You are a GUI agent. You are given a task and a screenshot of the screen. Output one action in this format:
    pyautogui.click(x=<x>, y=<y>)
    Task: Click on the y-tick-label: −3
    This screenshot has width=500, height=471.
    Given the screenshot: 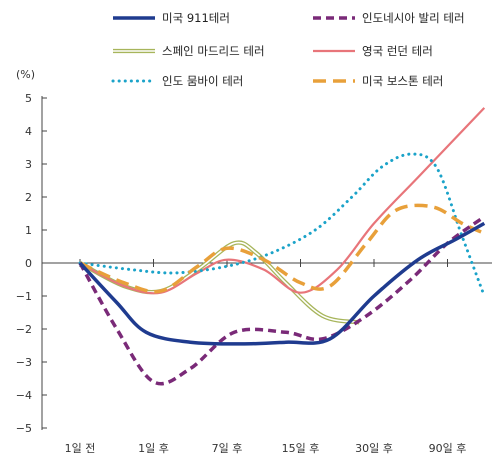 What is the action you would take?
    pyautogui.click(x=24, y=362)
    